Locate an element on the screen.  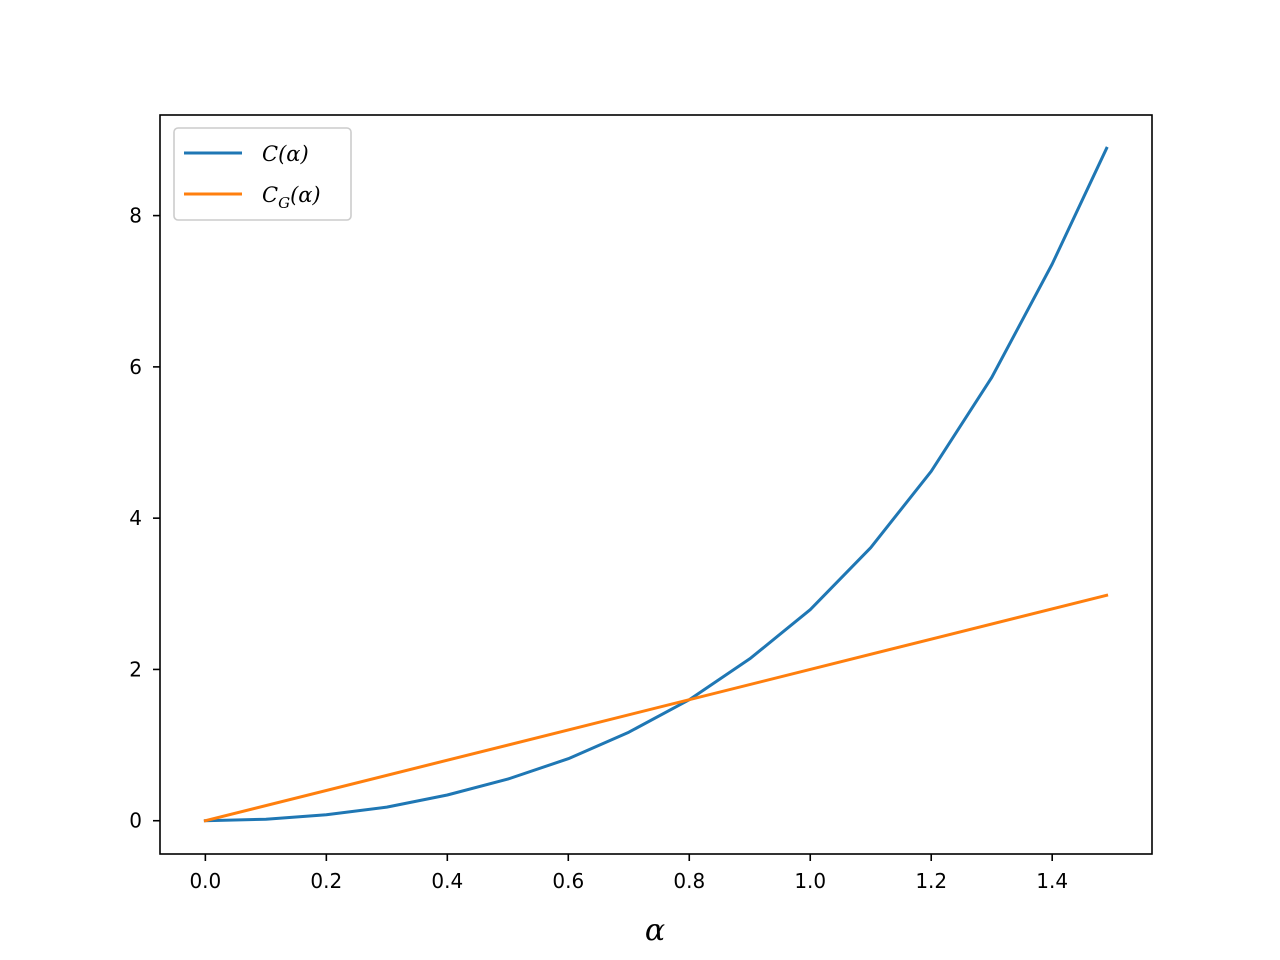
legend-box is located at coordinates (262, 174).